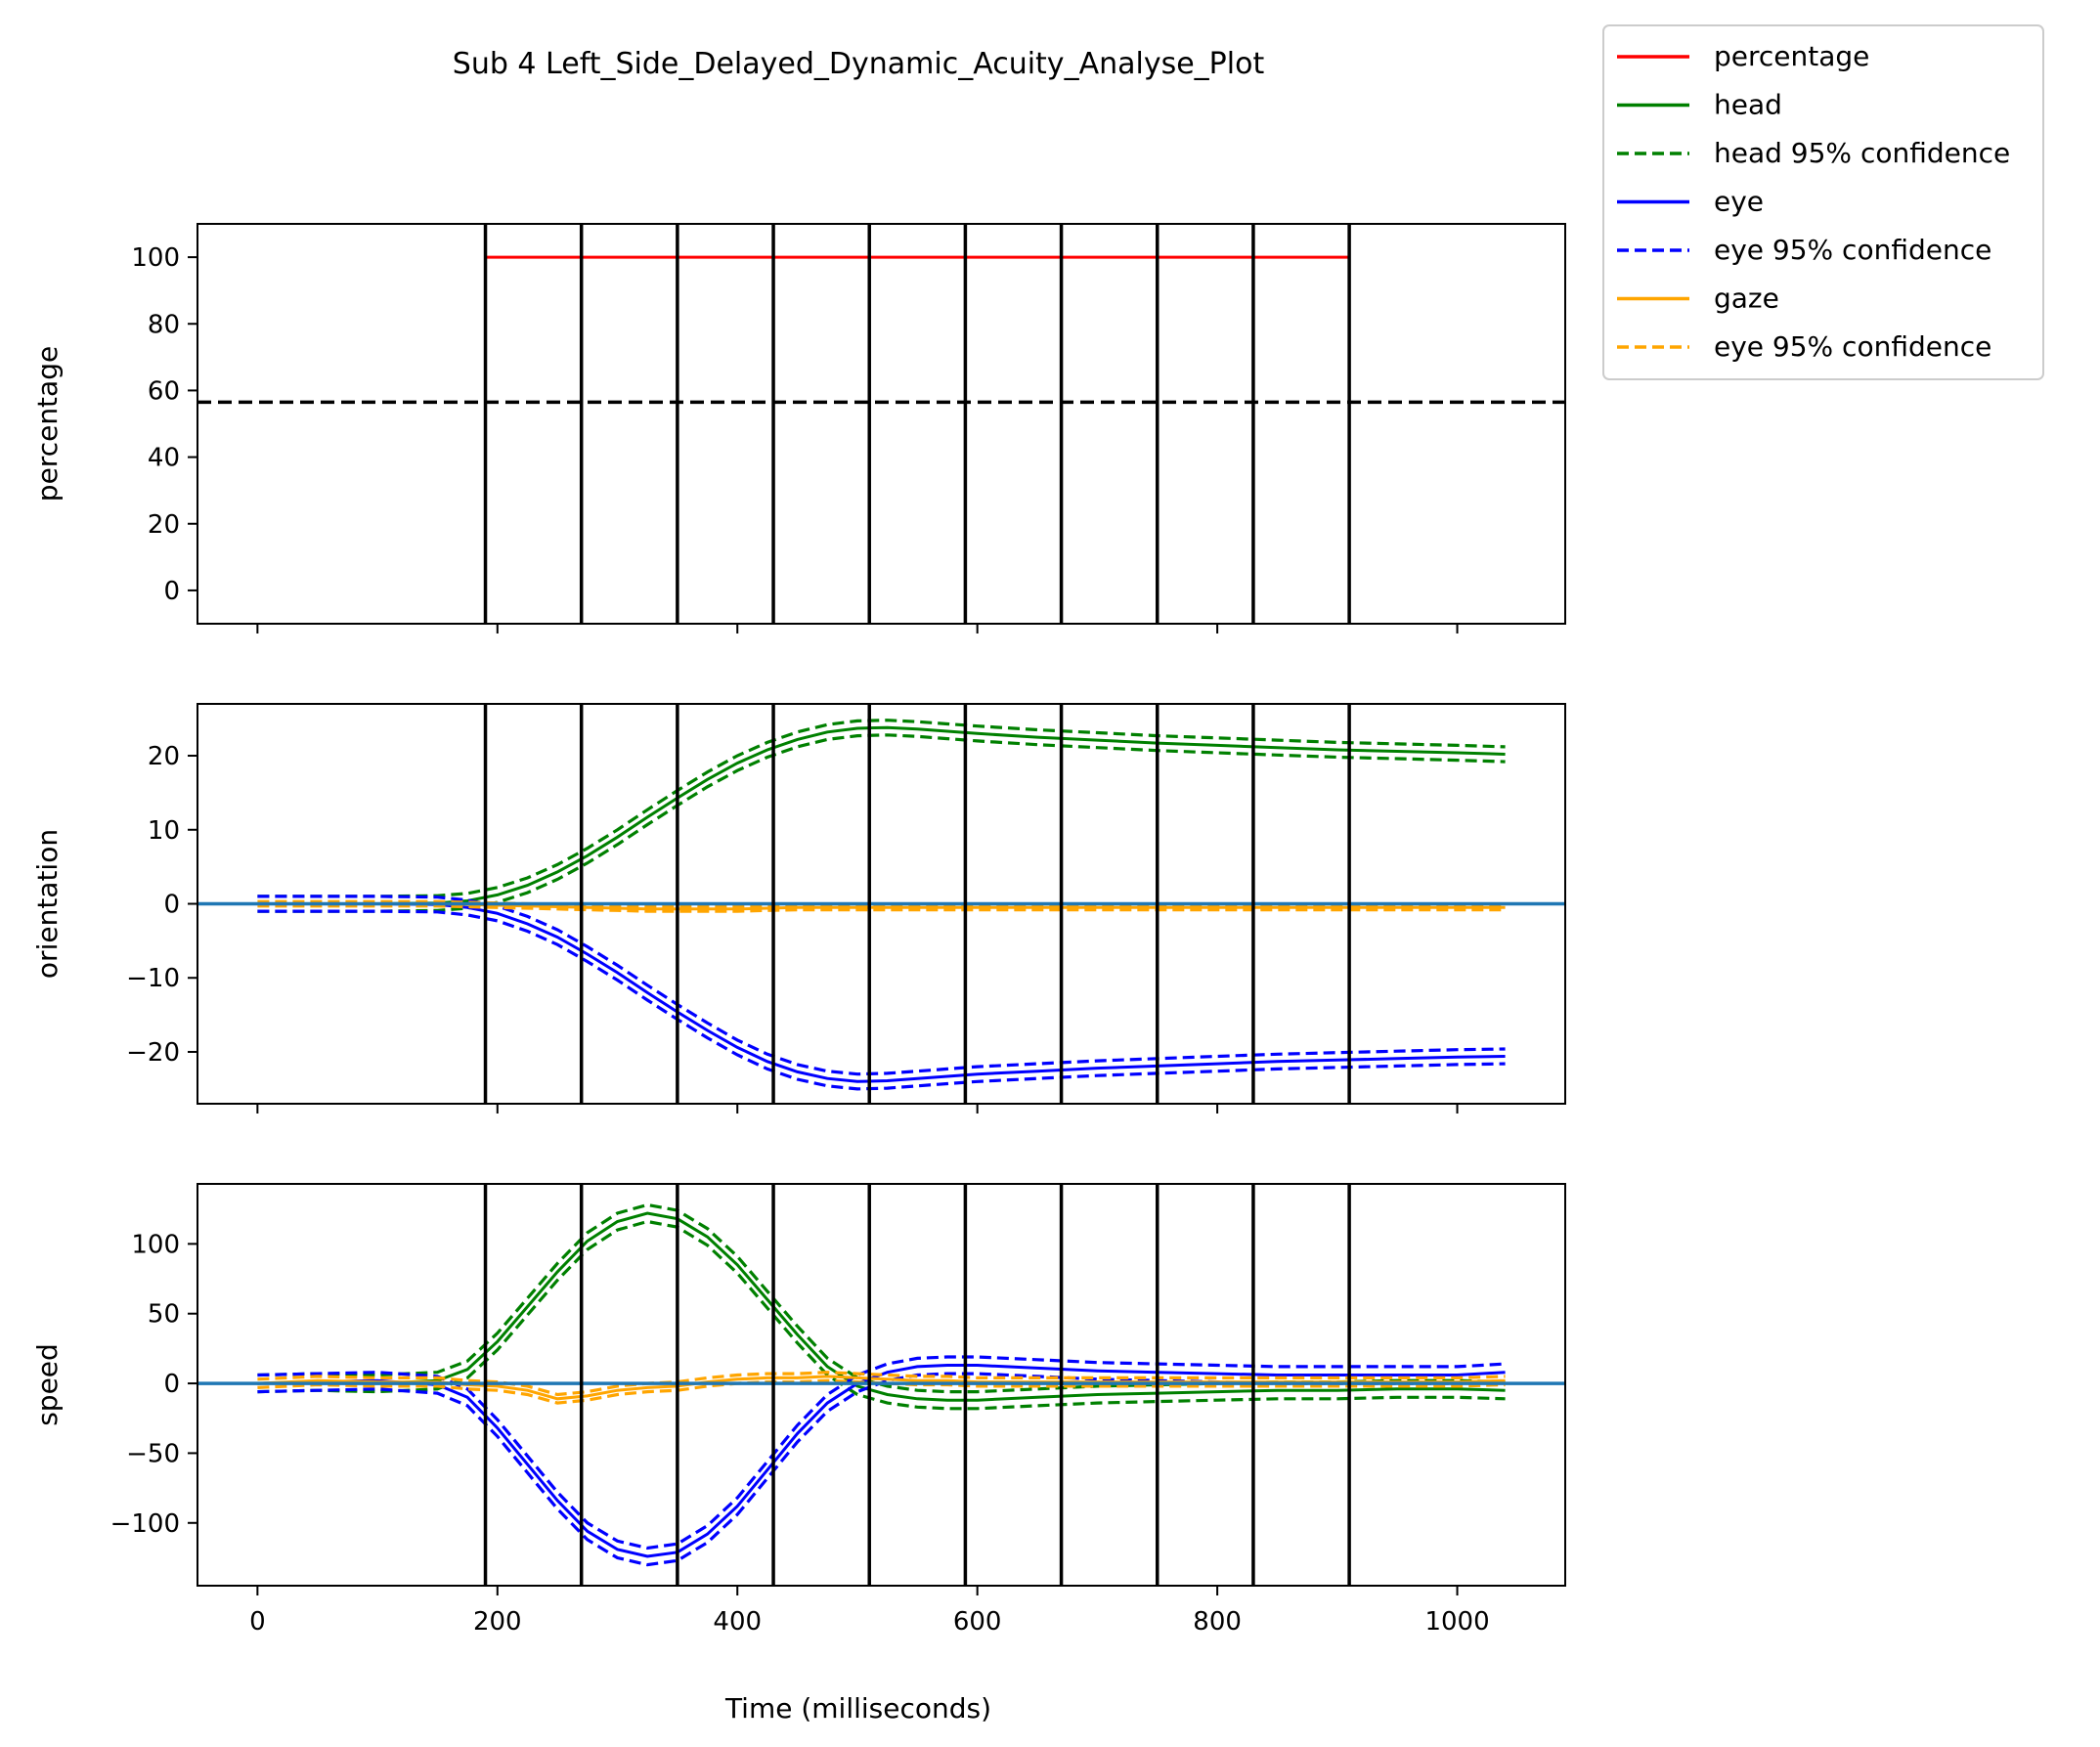 The image size is (2100, 1747). Describe the element at coordinates (1691, 202) in the screenshot. I see `legend-item: eye` at that location.